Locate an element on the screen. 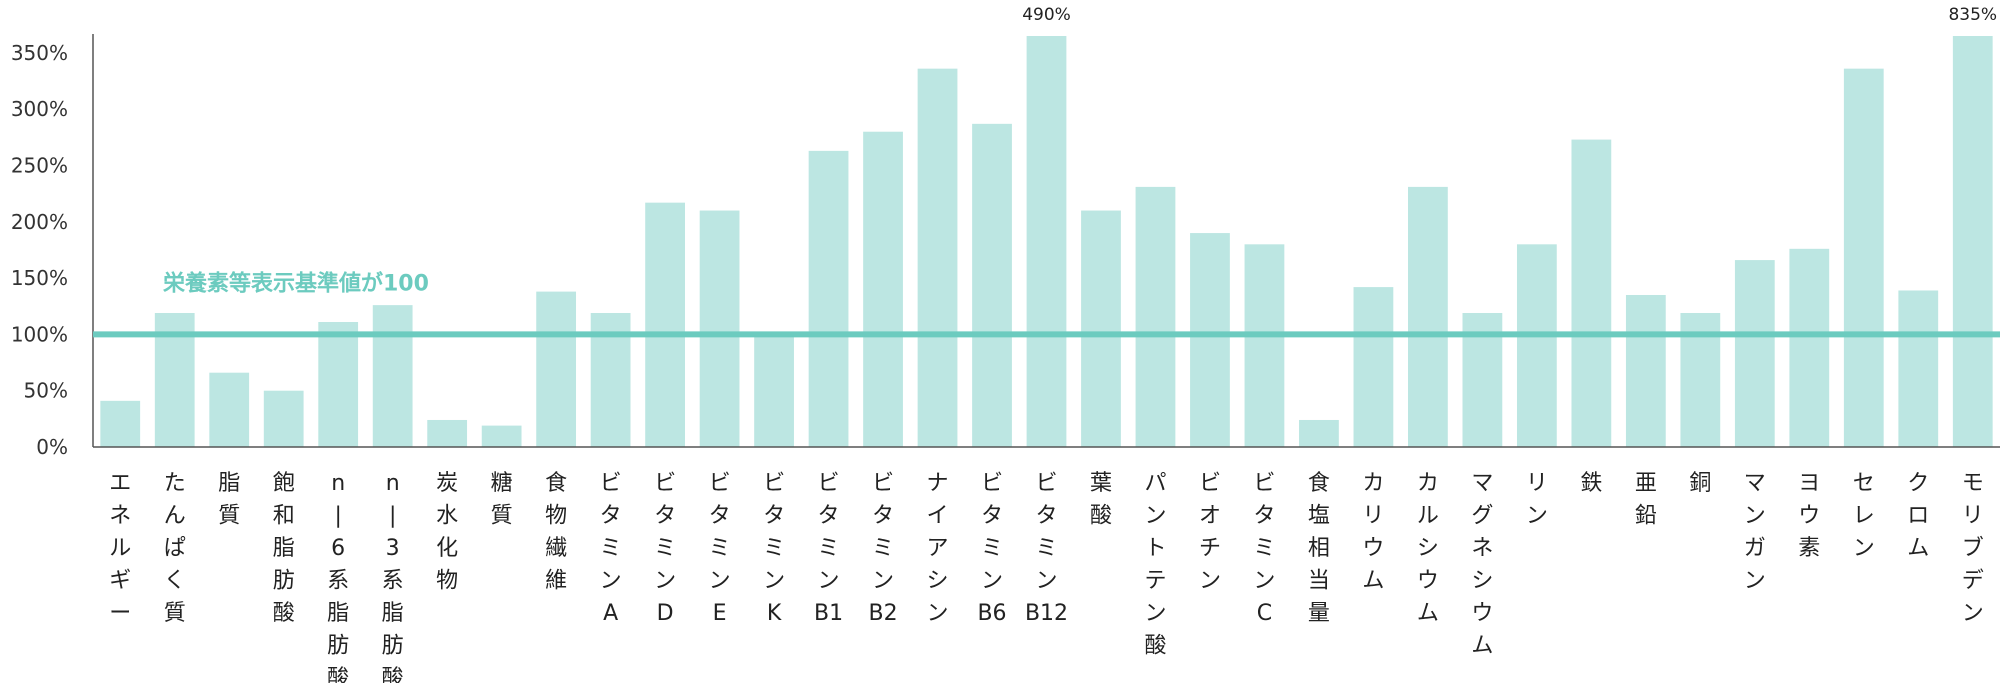 The width and height of the screenshot is (2004, 683). x-category-label: ビタミン B12 is located at coordinates (1046, 548).